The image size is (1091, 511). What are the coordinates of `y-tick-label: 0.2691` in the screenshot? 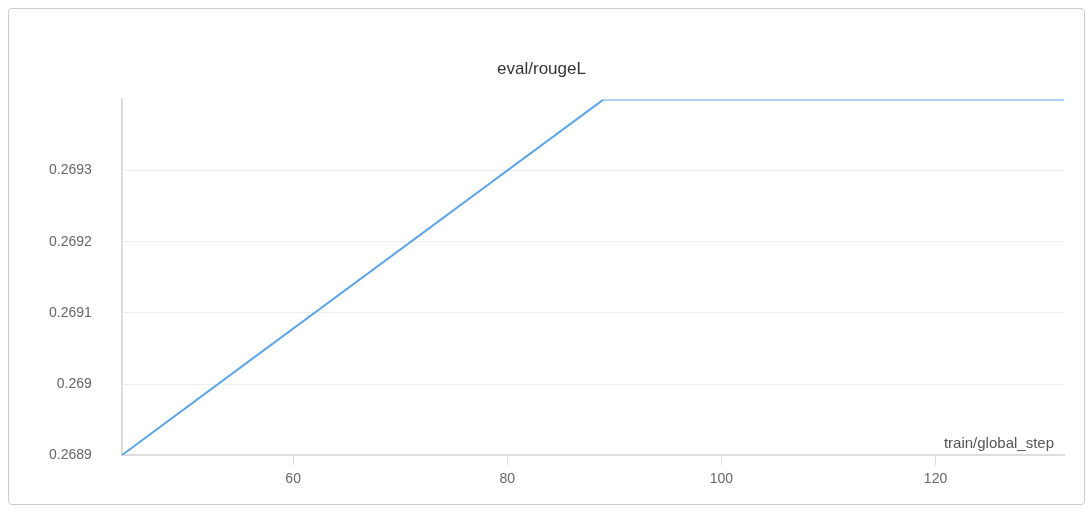 It's located at (70, 311).